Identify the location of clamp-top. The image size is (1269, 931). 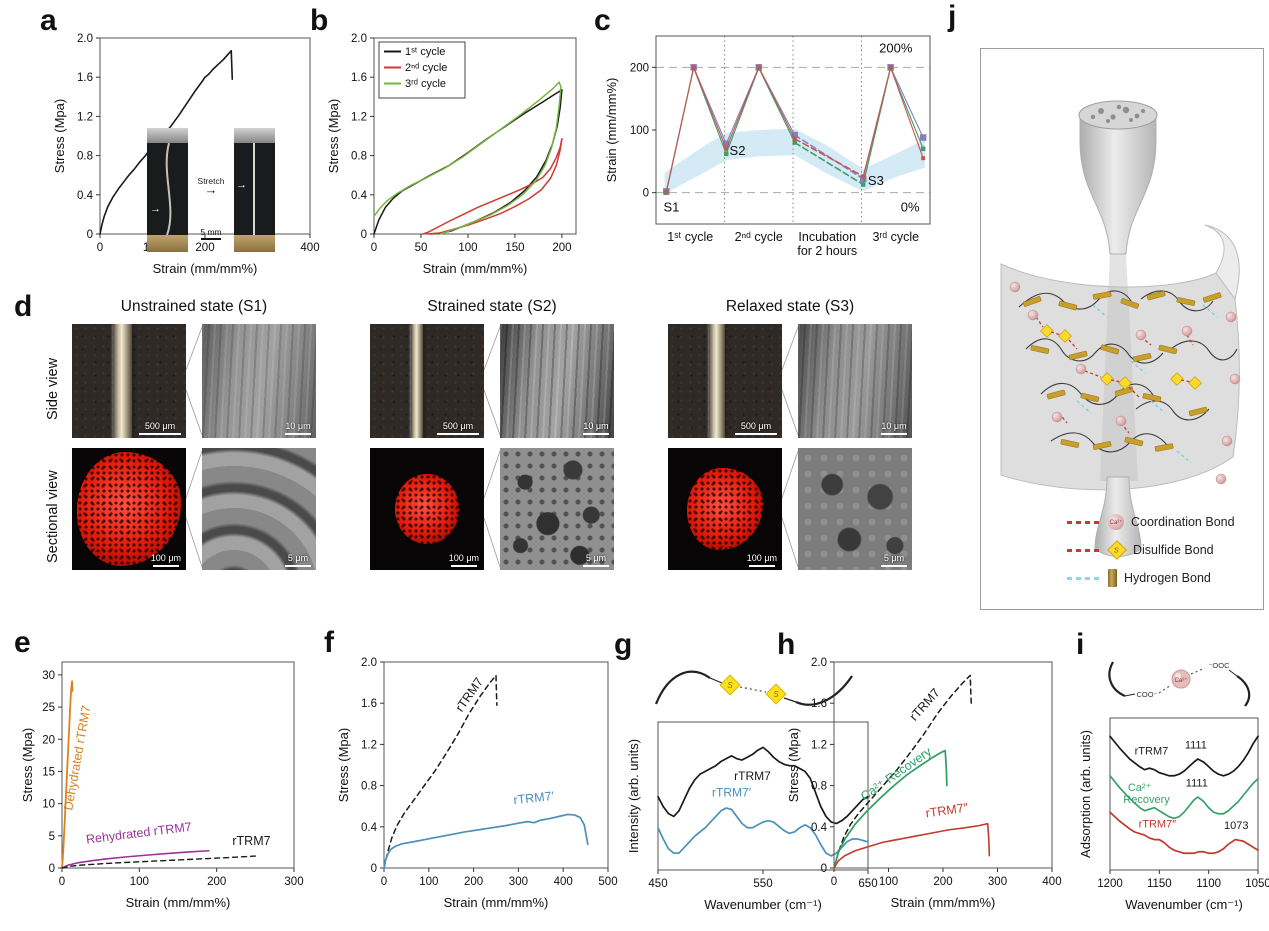
(167, 135).